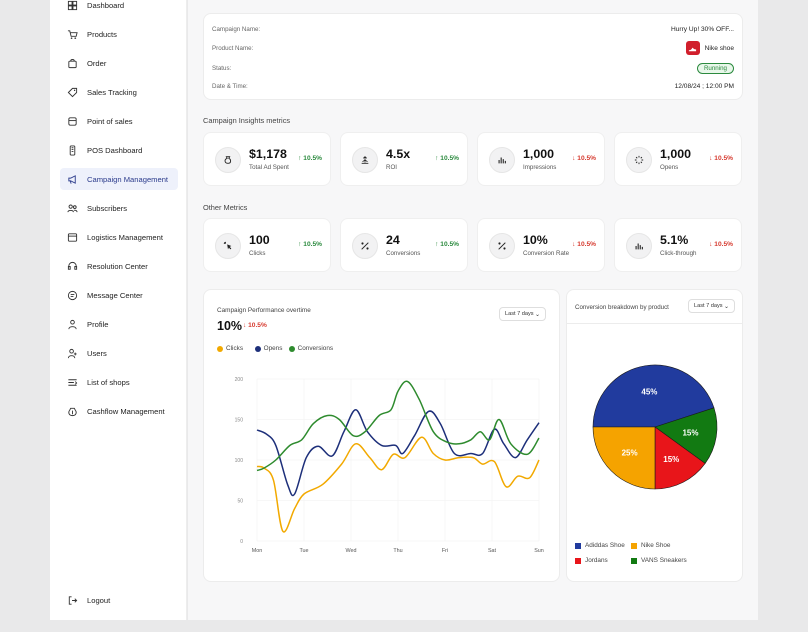  Describe the element at coordinates (115, 295) in the screenshot. I see `sidebar-item-label: Message Center` at that location.